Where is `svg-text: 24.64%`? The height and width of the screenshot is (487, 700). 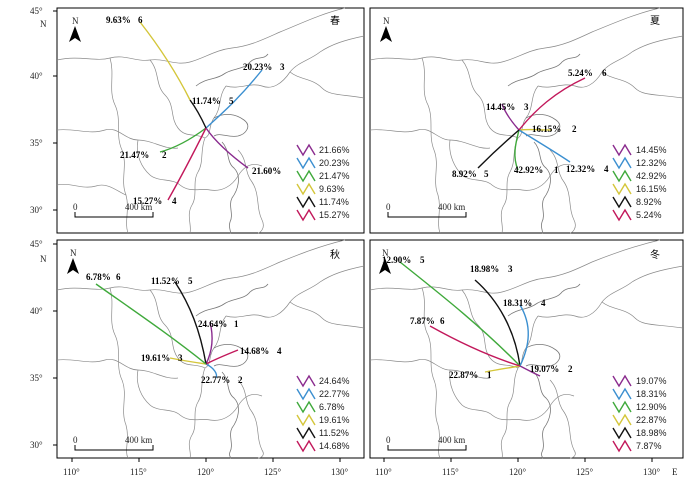
svg-text: 24.64% is located at coordinates (334, 381).